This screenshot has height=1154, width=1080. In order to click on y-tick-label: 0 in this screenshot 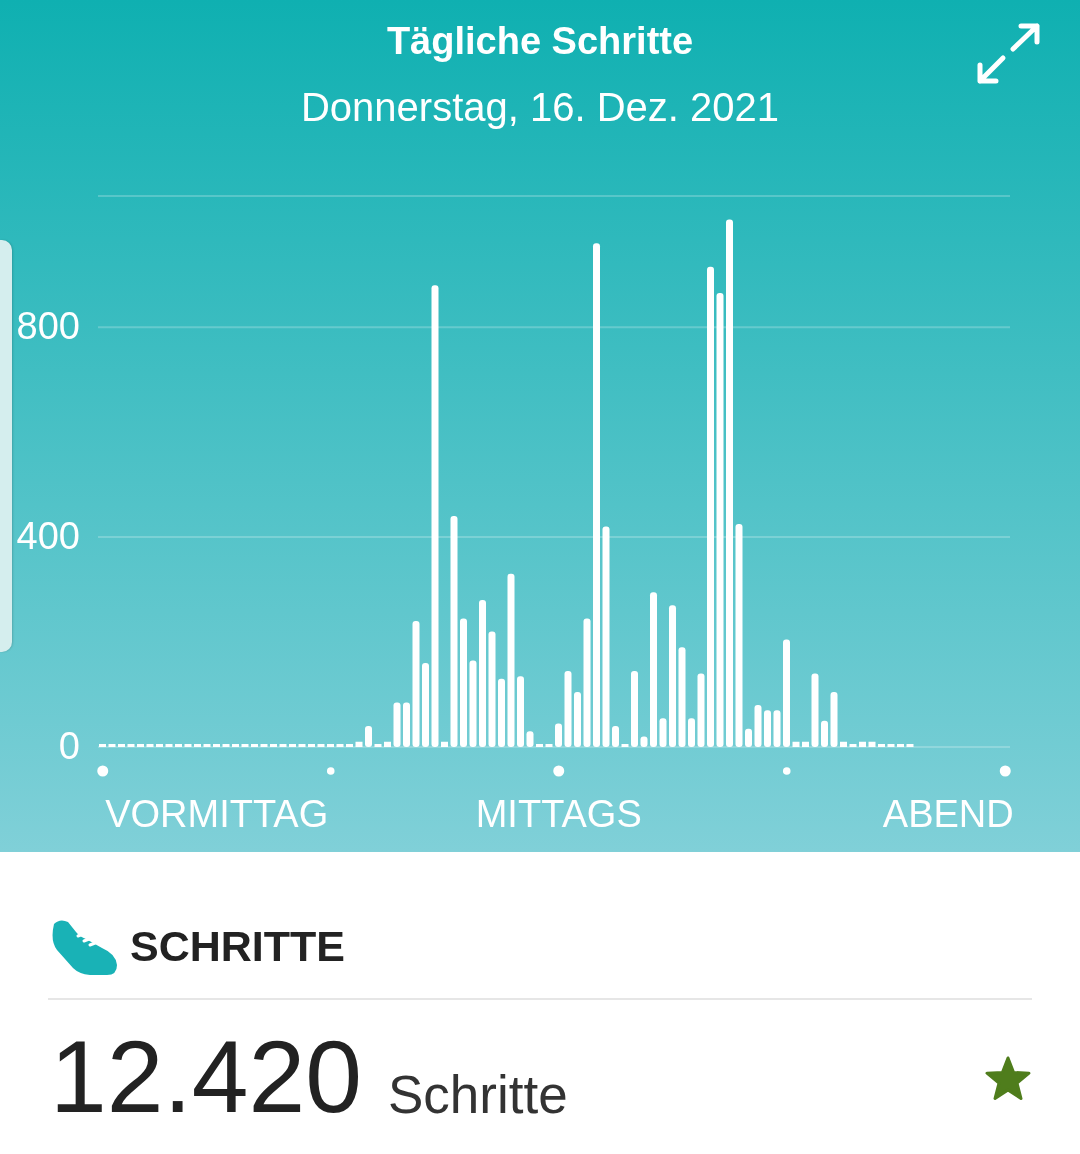, I will do `click(69, 746)`.